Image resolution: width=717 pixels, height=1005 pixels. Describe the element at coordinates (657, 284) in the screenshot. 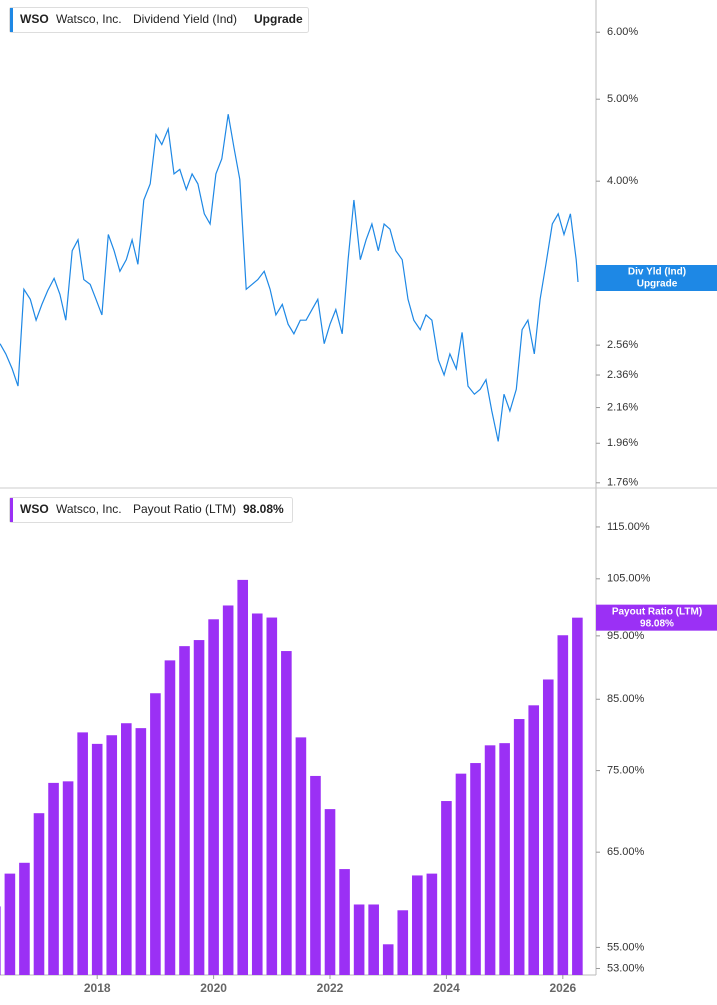

I see `axis-tag-value: Upgrade` at that location.